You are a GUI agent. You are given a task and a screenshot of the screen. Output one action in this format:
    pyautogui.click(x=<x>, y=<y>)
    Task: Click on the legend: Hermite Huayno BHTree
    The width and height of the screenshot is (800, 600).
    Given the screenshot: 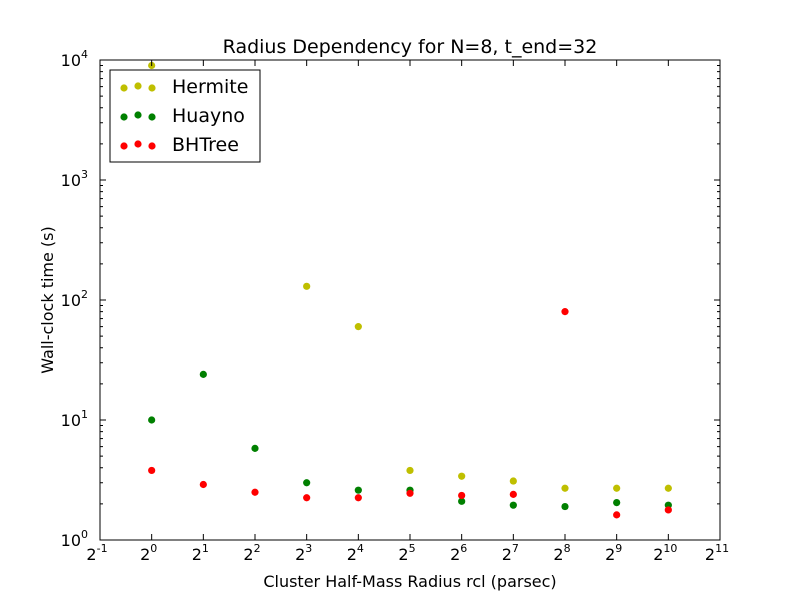 What is the action you would take?
    pyautogui.click(x=185, y=116)
    